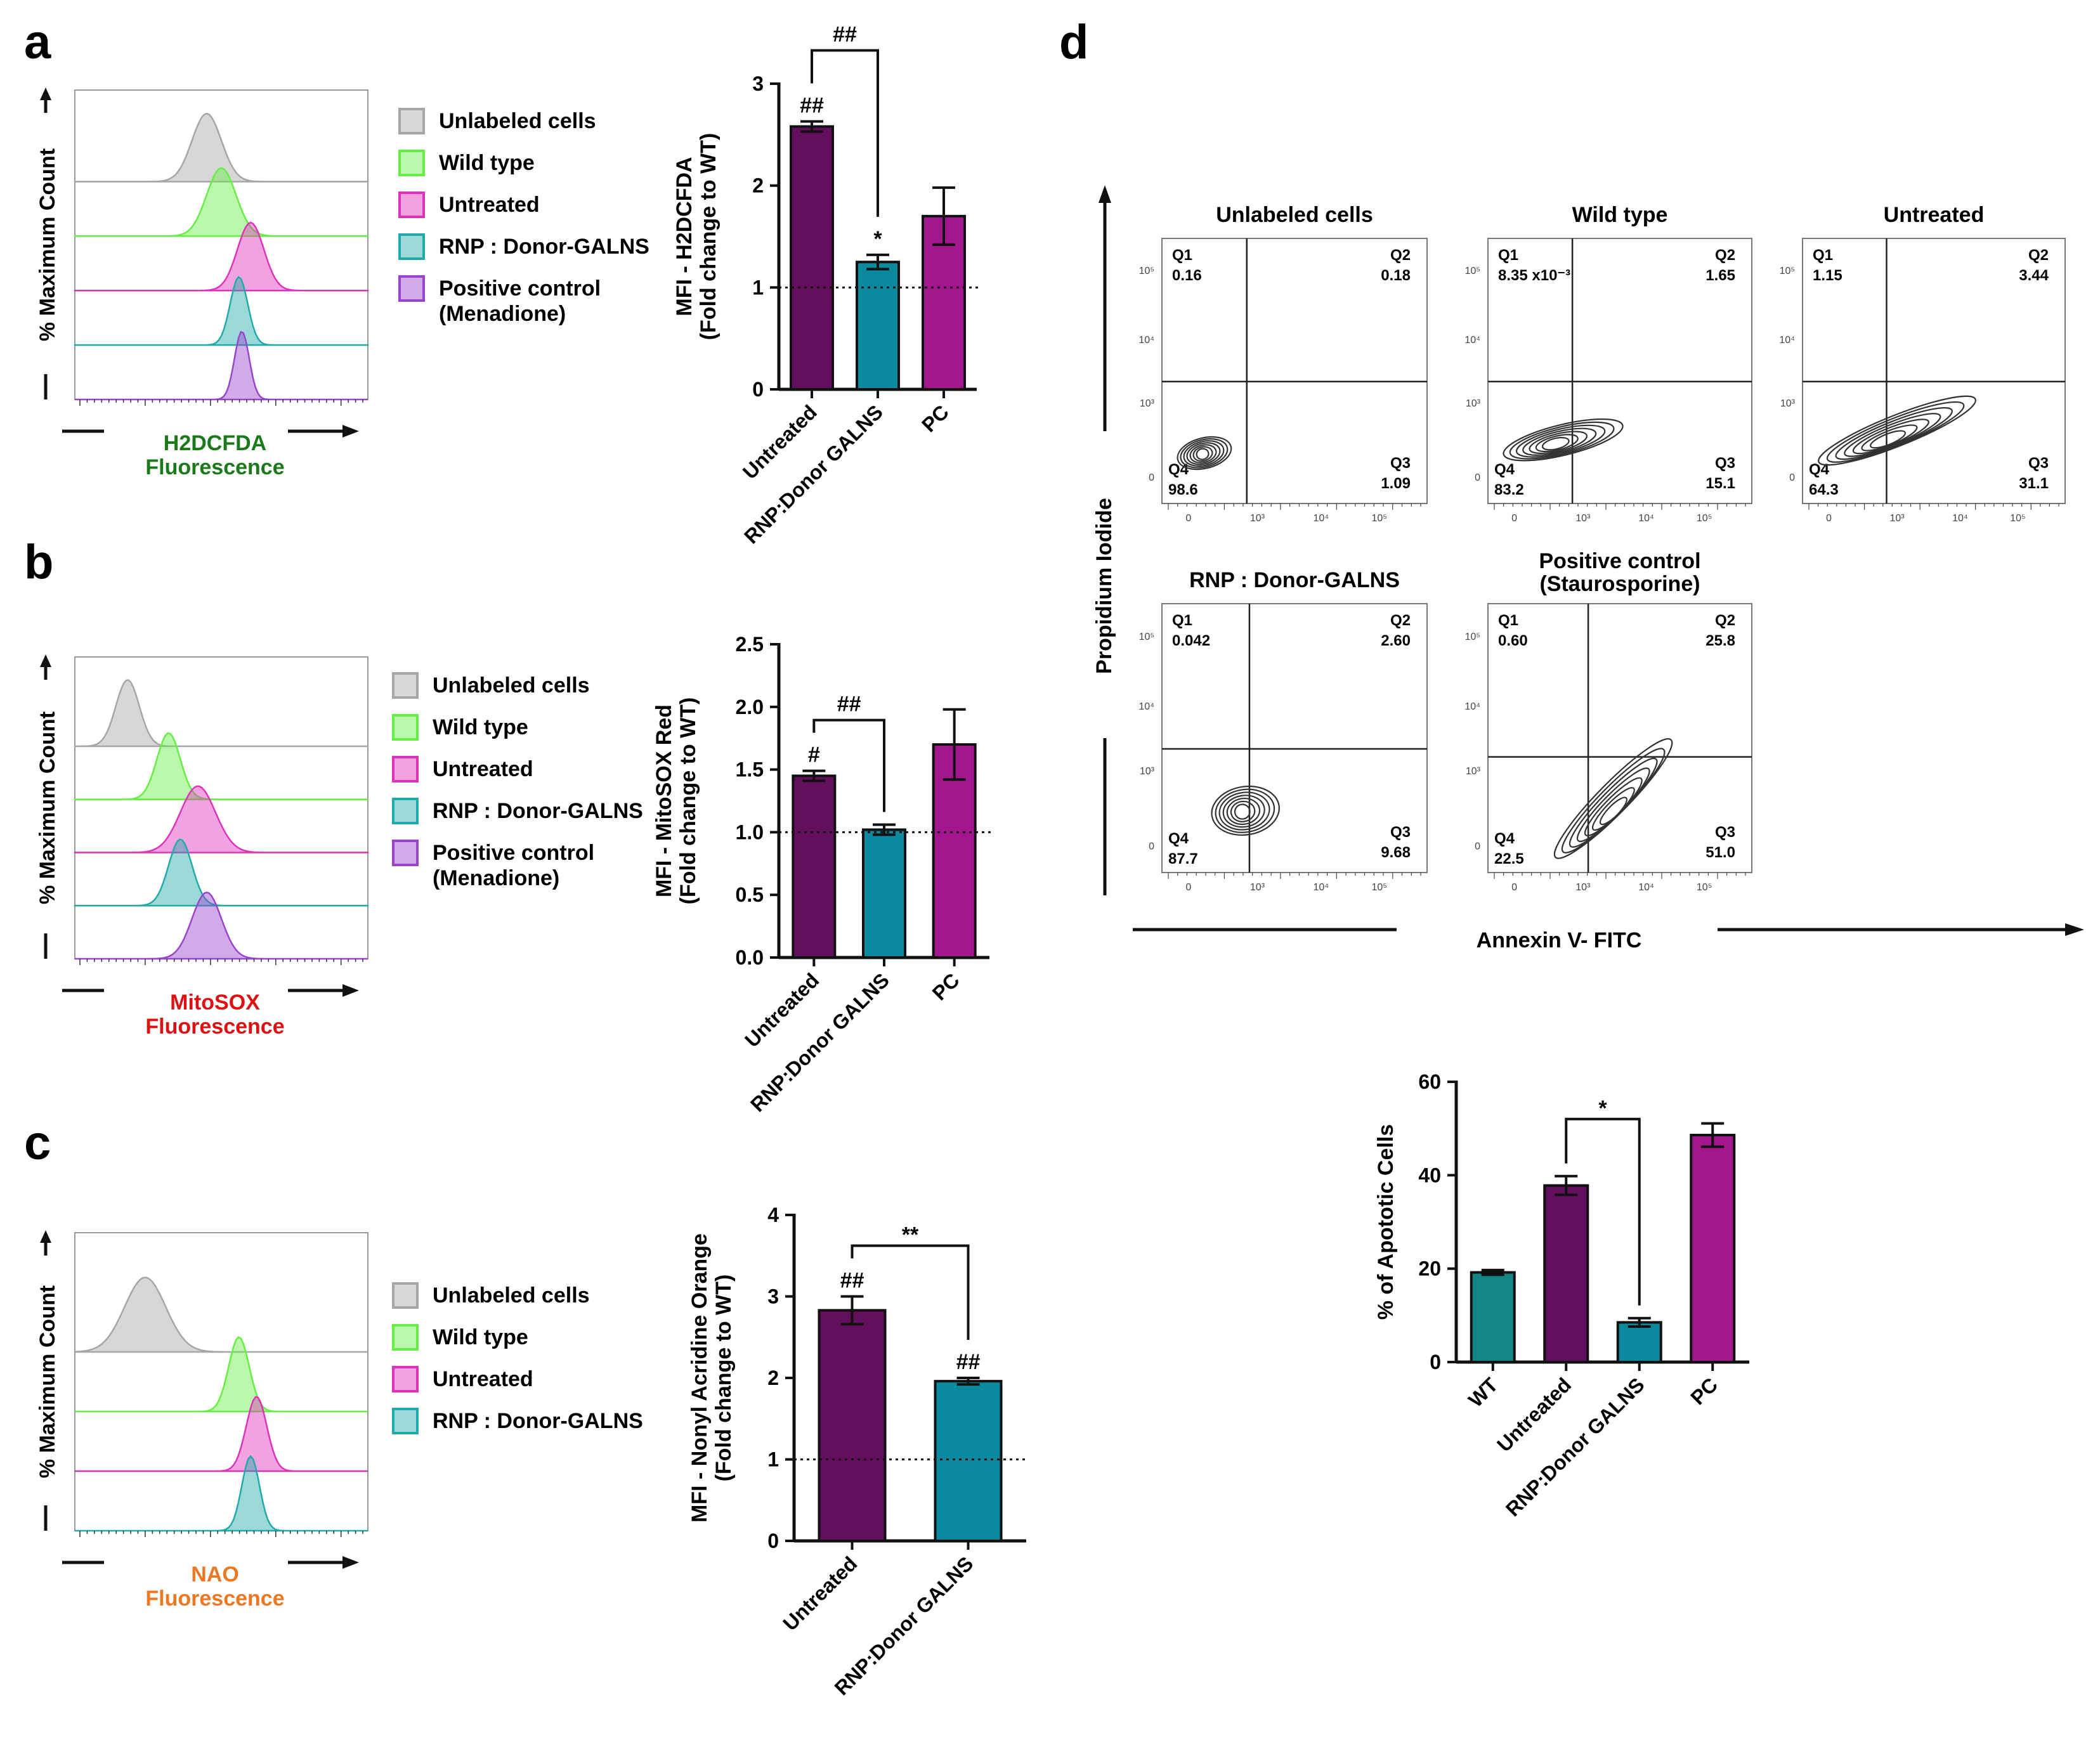 The width and height of the screenshot is (2100, 1740). Describe the element at coordinates (1191, 640) in the screenshot. I see `quadrant-value: 0.042` at that location.